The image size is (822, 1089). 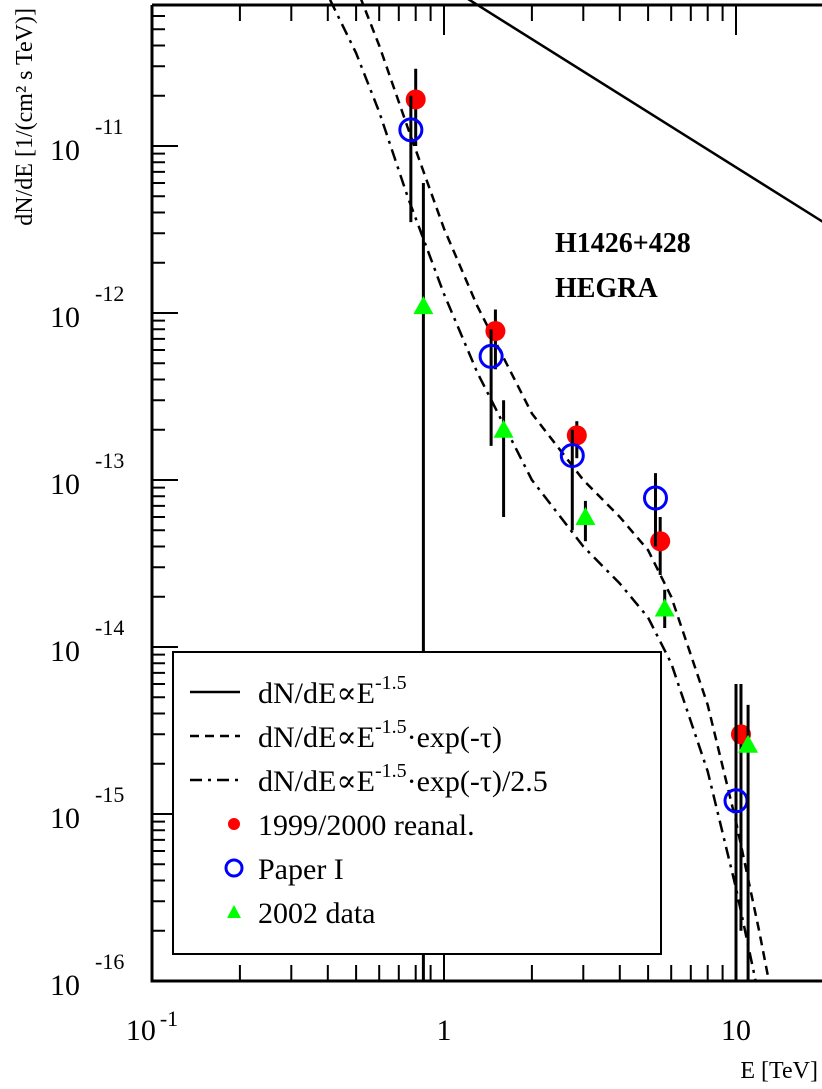 I want to click on x-tick-label: 10 -1, so click(x=152, y=1026).